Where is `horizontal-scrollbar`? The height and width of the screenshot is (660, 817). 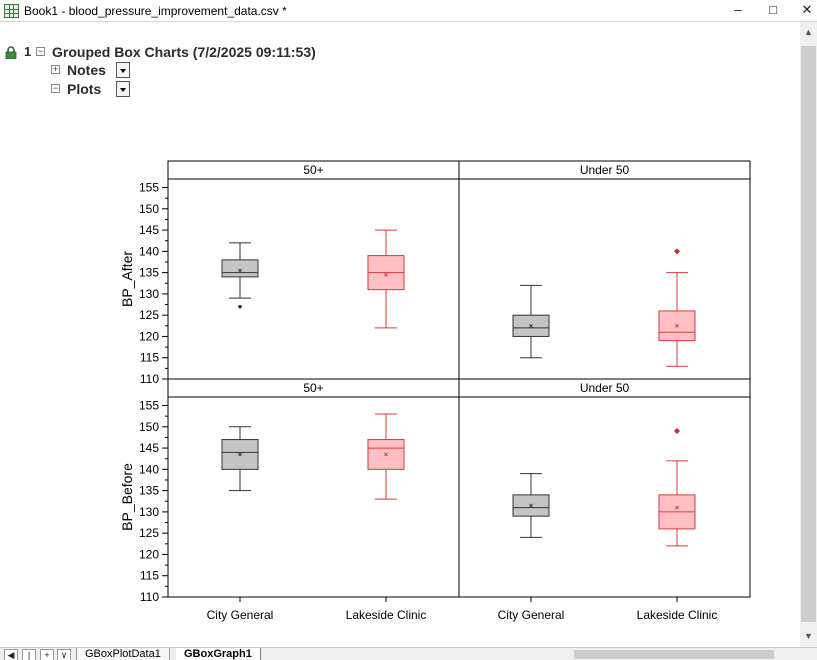 horizontal-scrollbar is located at coordinates (680, 654).